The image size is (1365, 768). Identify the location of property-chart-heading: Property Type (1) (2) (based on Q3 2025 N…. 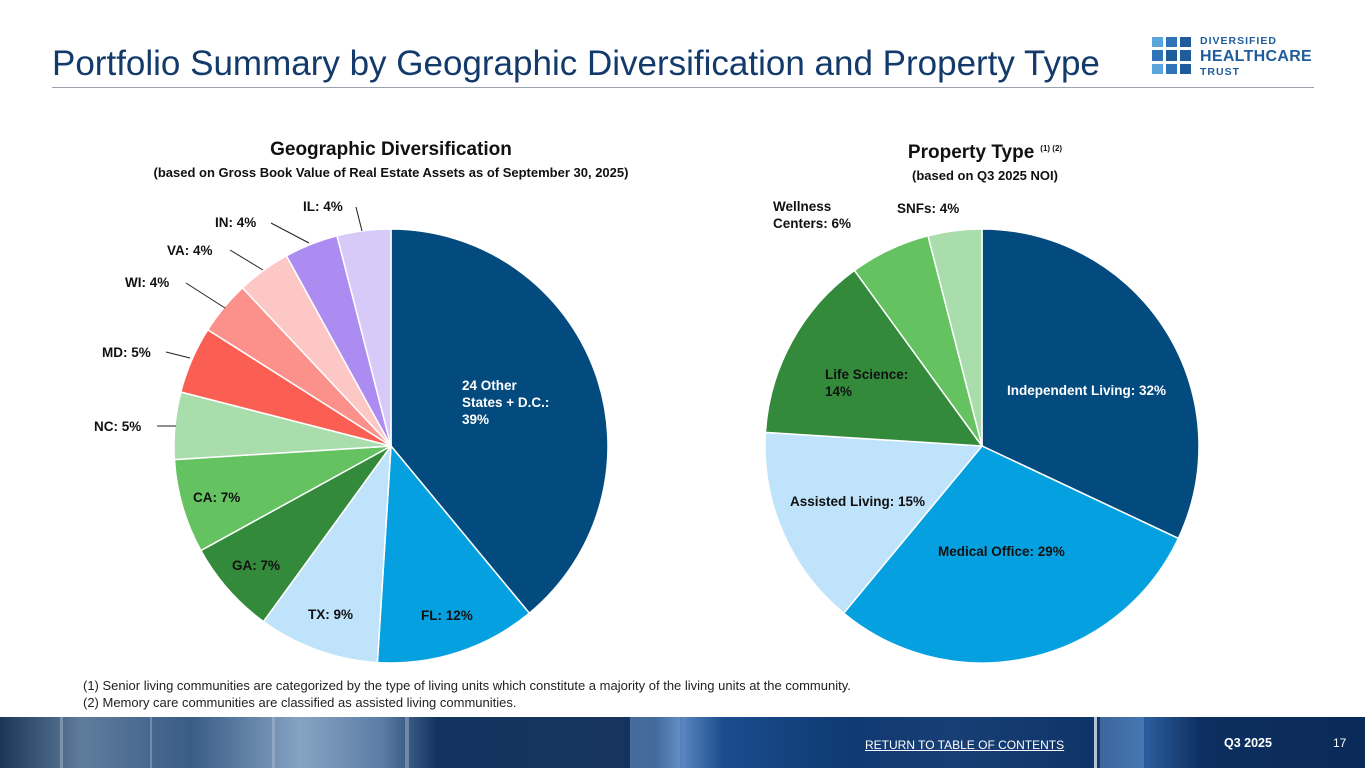
(985, 162).